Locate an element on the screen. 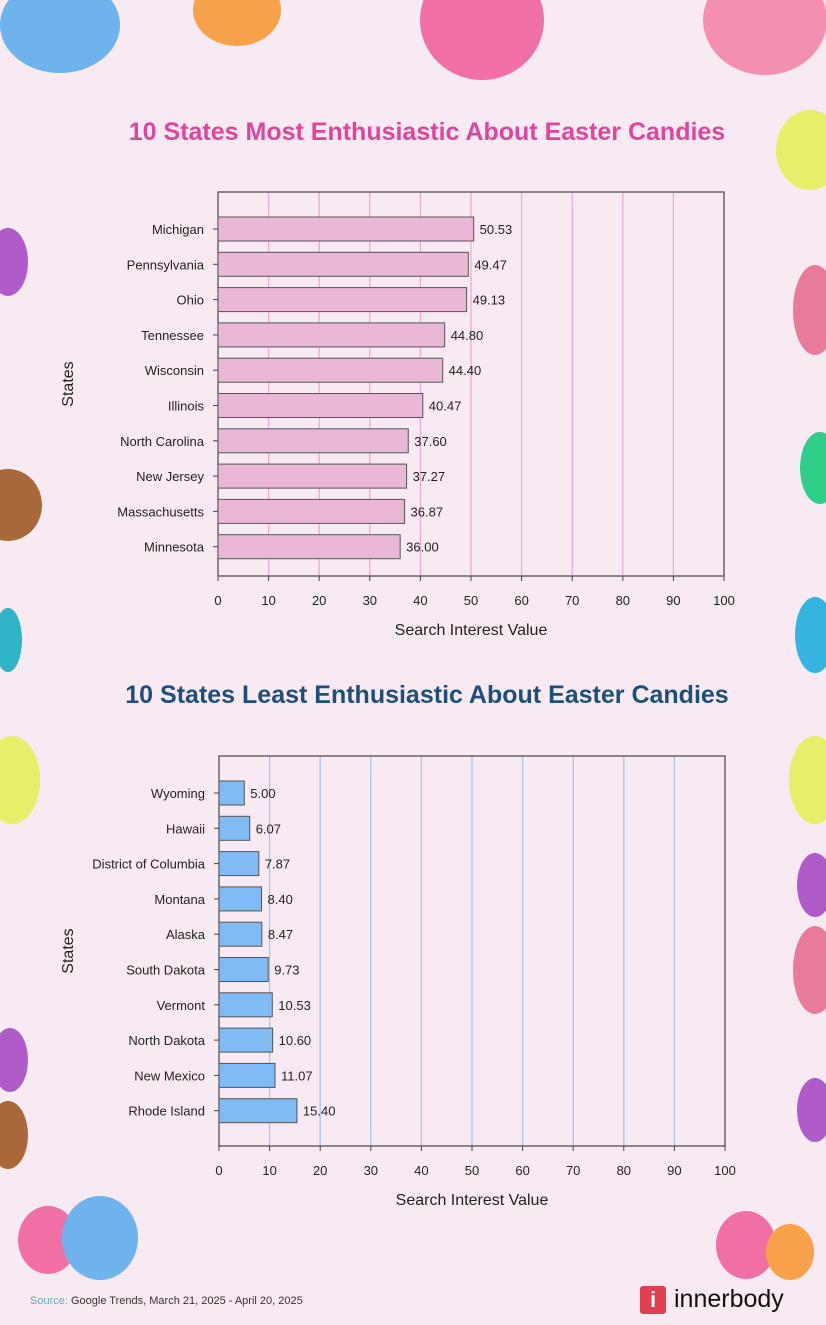 This screenshot has width=826, height=1325. bar-wyoming is located at coordinates (231, 793).